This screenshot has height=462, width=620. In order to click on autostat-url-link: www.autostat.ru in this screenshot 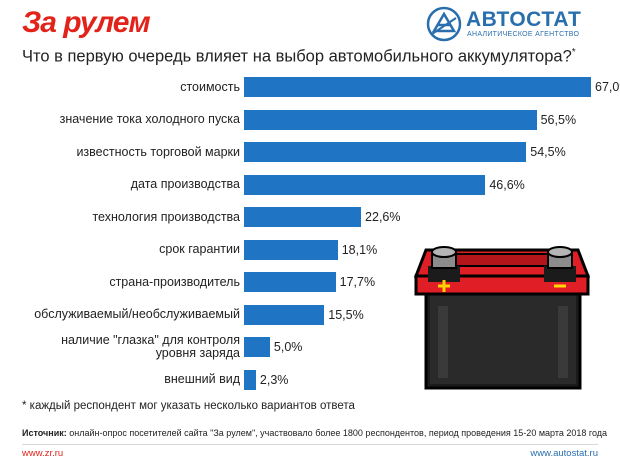, I will do `click(564, 453)`.